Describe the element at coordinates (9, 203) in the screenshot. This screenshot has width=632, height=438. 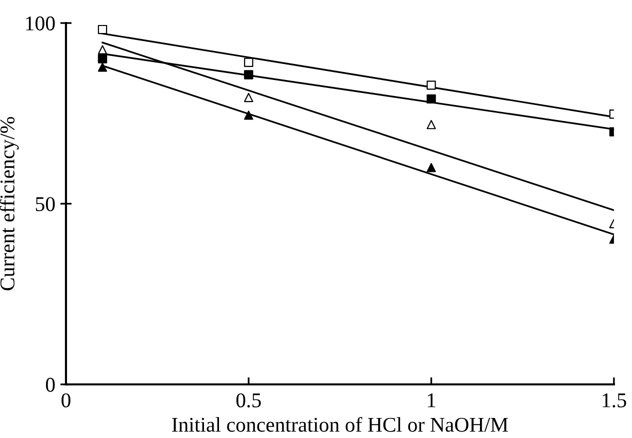
I see `y-axis-title: Current efficiency/%` at that location.